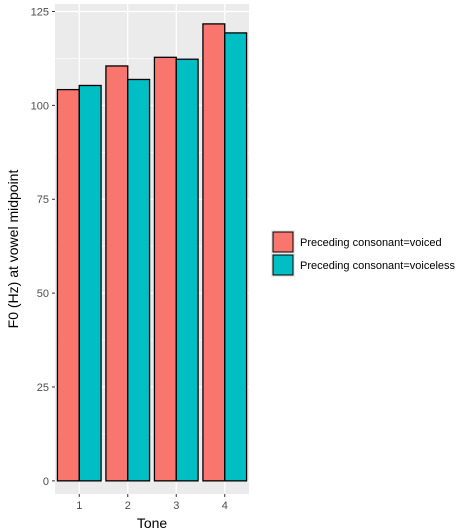  Describe the element at coordinates (43, 388) in the screenshot. I see `y-tick-label: 25` at that location.